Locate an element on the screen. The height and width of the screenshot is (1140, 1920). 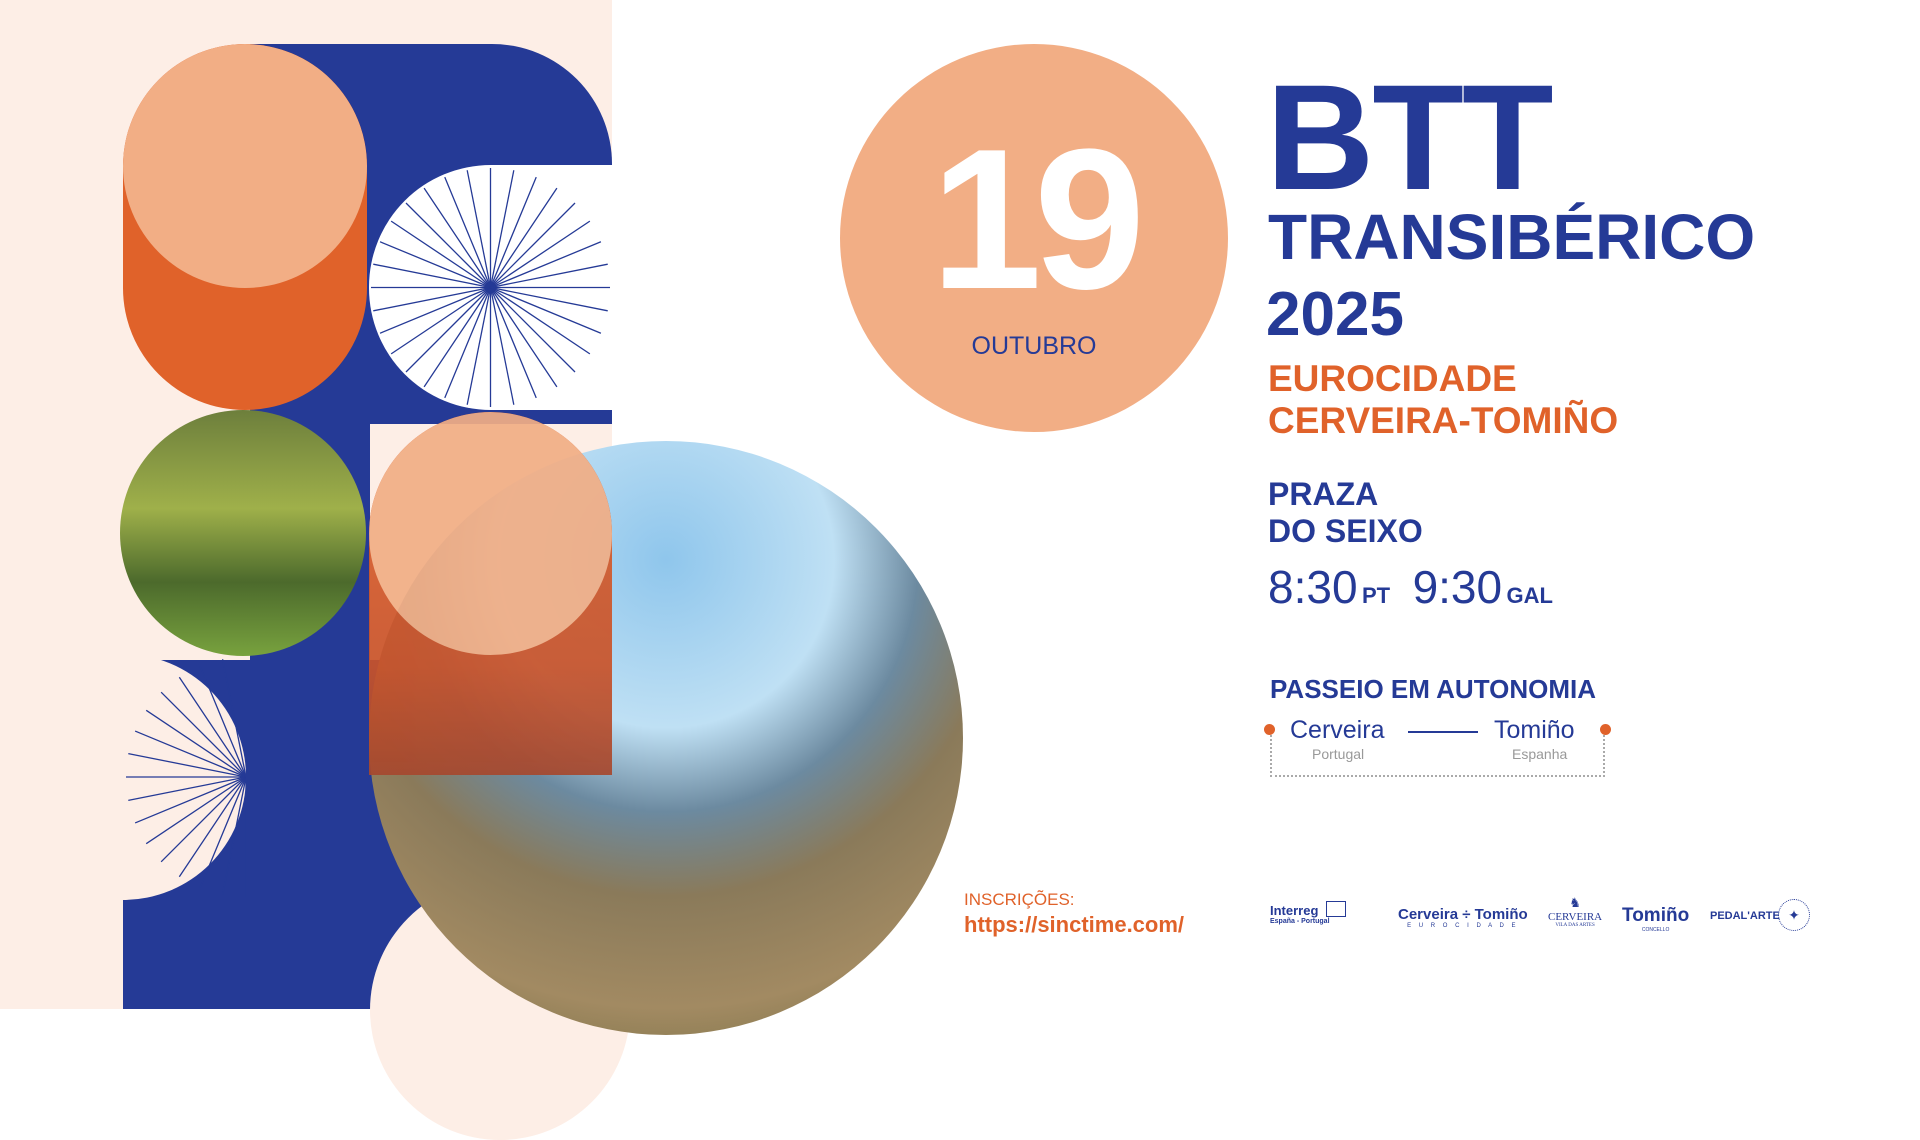
logo-pedalarte: PEDAL'ARTE is located at coordinates (1745, 916).